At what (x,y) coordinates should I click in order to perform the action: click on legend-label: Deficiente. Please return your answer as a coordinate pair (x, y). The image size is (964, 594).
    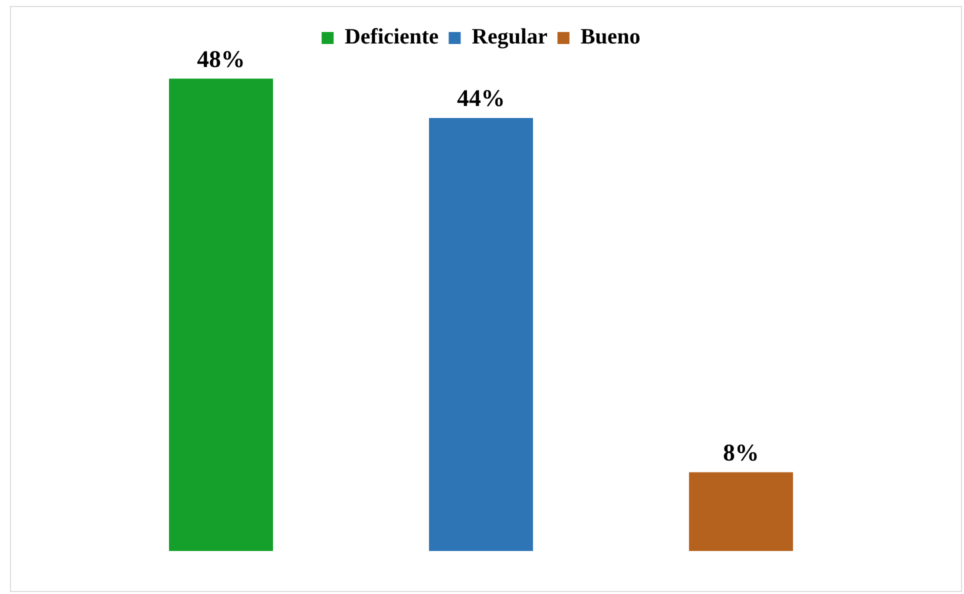
    Looking at the image, I should click on (391, 36).